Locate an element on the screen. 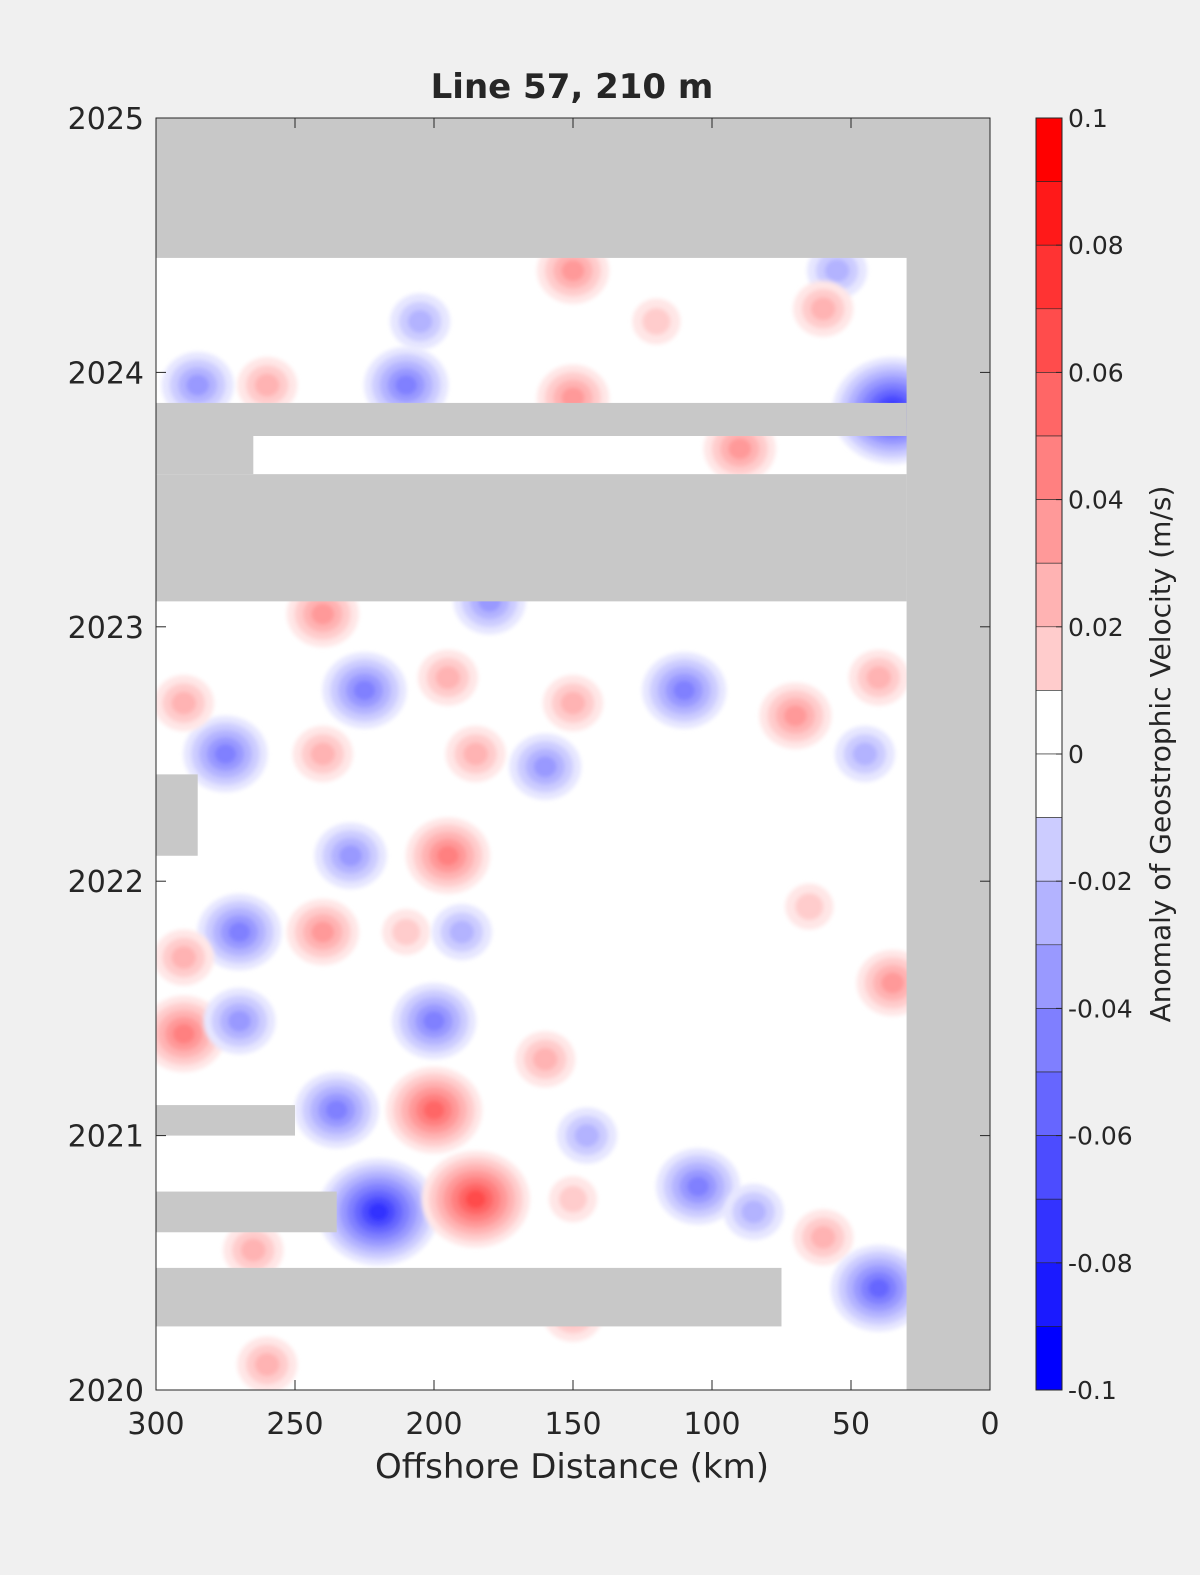 This screenshot has width=1200, height=1575. colorbar-bands is located at coordinates (1049, 754).